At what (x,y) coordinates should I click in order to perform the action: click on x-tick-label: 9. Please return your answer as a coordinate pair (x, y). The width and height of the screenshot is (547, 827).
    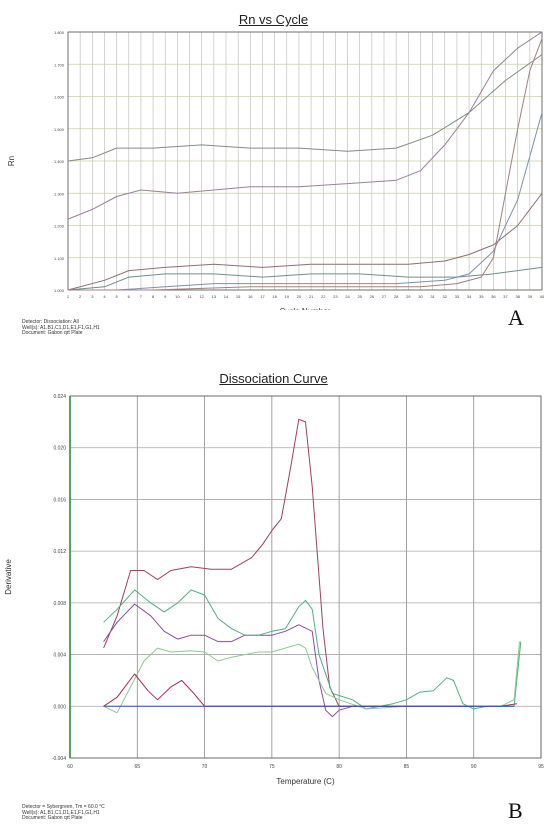
    Looking at the image, I should click on (165, 296).